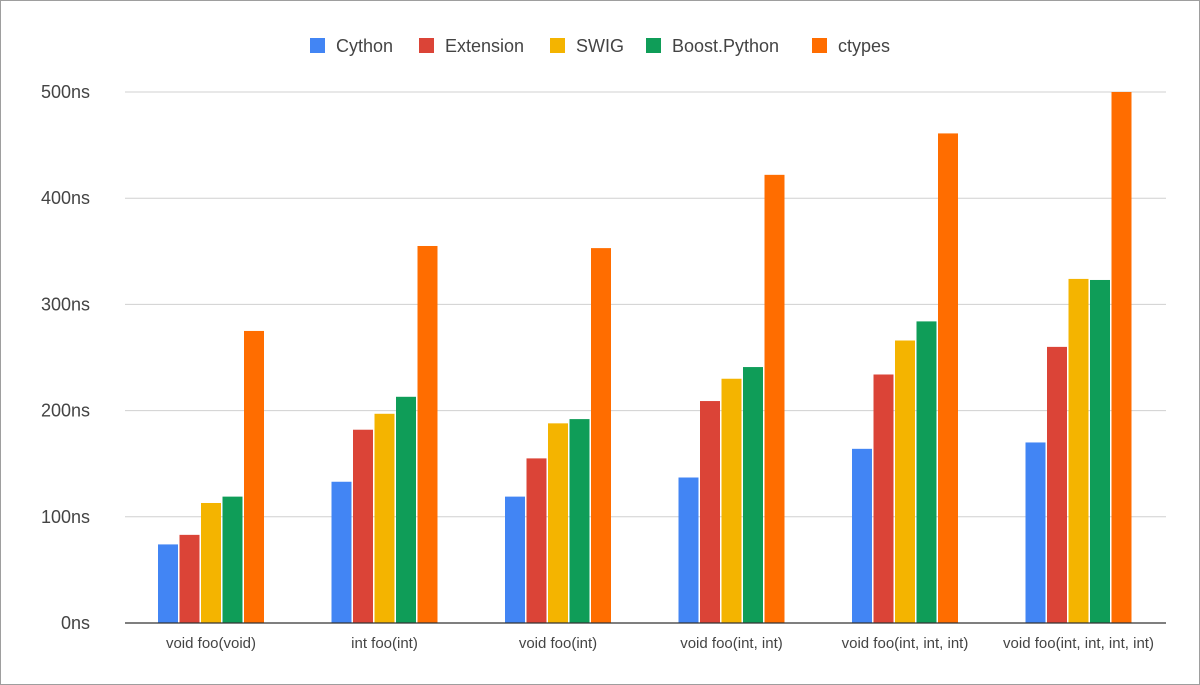 This screenshot has height=685, width=1200. What do you see at coordinates (558, 643) in the screenshot?
I see `x-category-label: void foo(int)` at bounding box center [558, 643].